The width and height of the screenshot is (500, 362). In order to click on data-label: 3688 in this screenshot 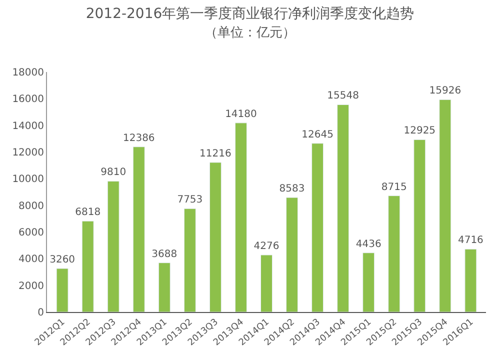, I will do `click(165, 254)`.